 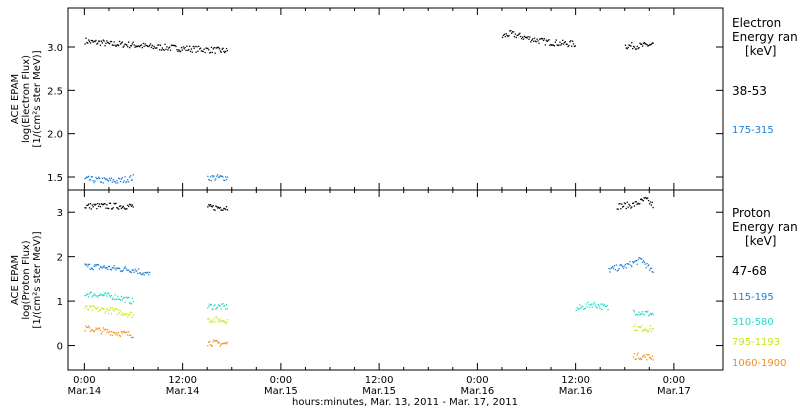 What do you see at coordinates (756, 23) in the screenshot?
I see `electron-legend-title-1: Electron` at bounding box center [756, 23].